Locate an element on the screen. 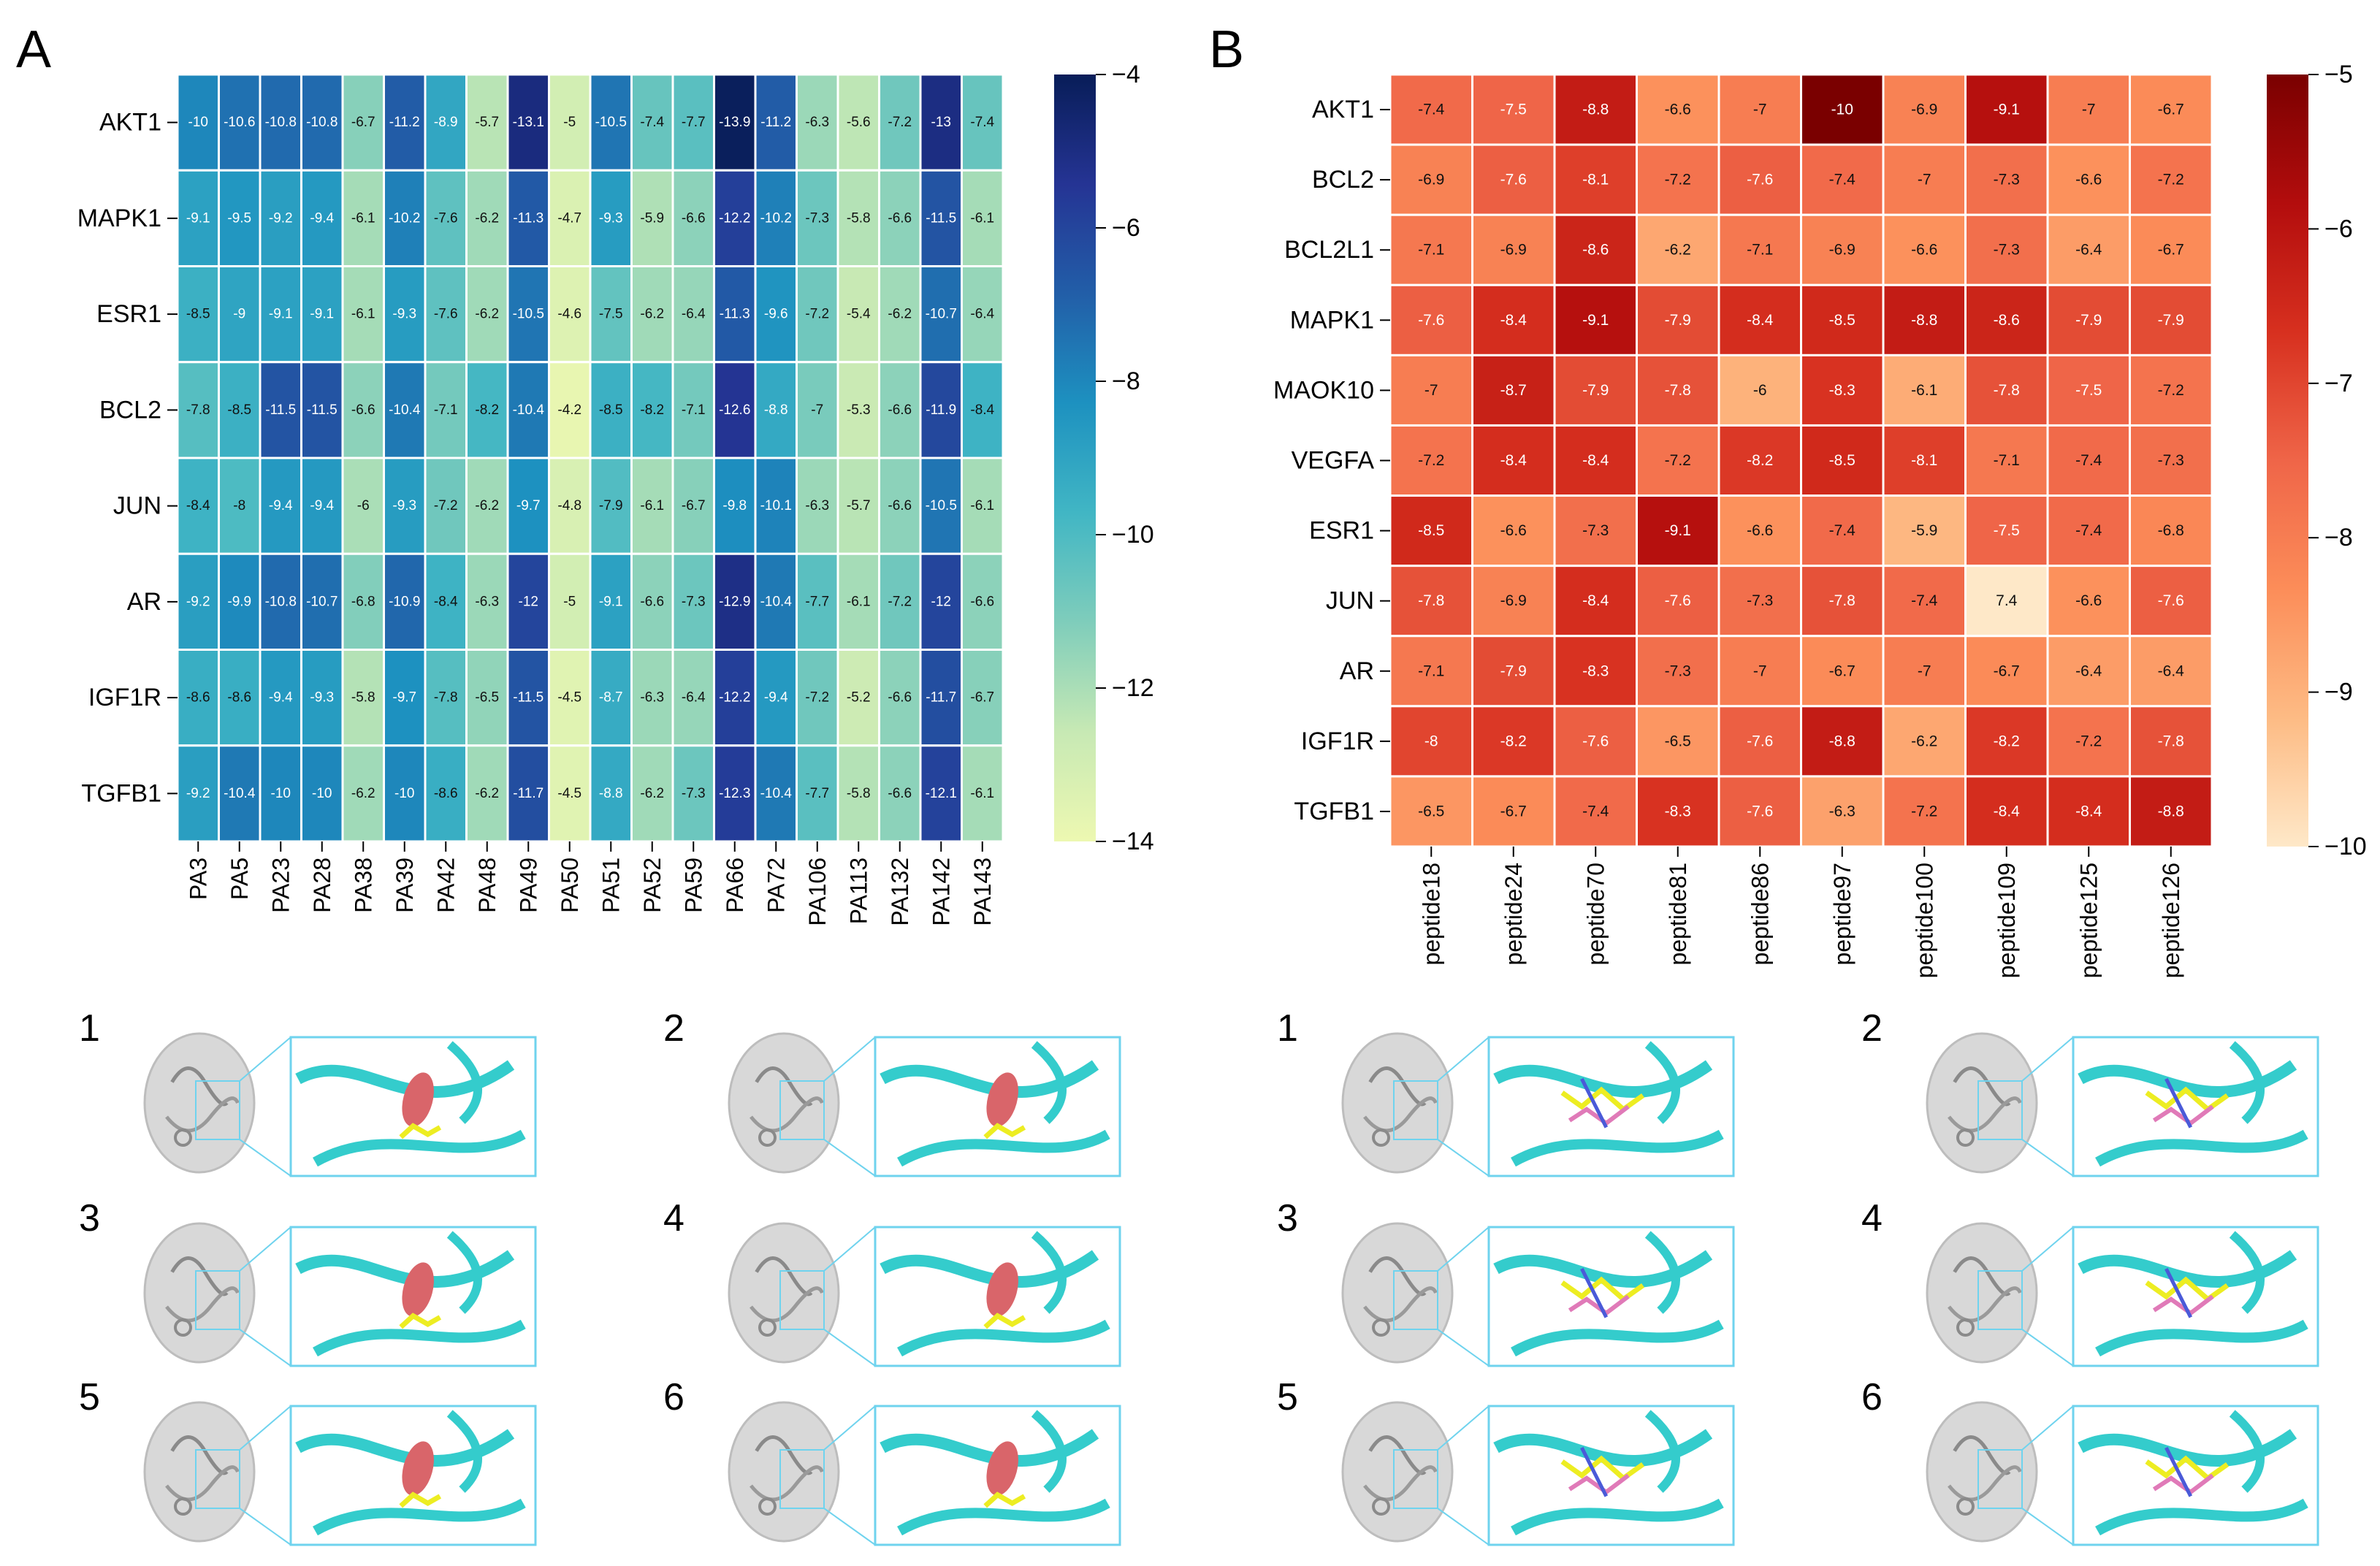 The image size is (2380, 1566). protein-helix is located at coordinates (1381, 1506).